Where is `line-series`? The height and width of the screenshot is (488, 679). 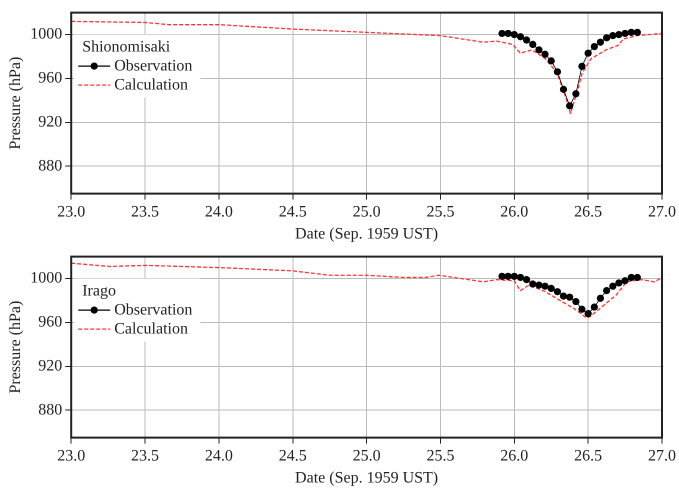 line-series is located at coordinates (366, 290).